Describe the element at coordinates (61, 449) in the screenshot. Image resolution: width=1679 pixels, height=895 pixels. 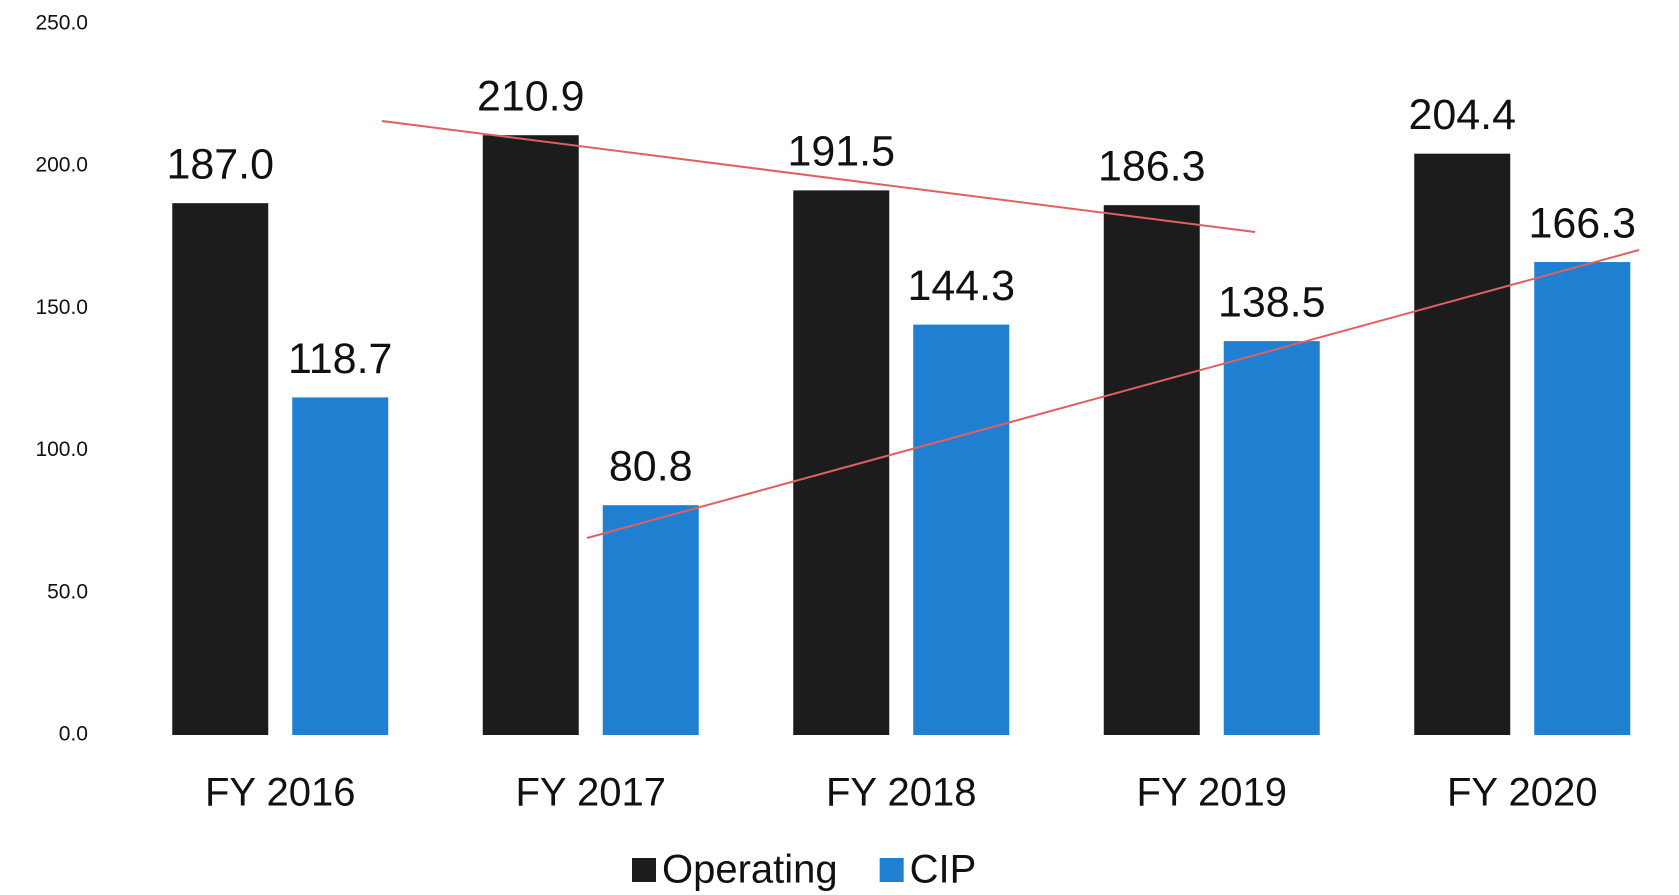
I see `y-tick-label: 100.0` at that location.